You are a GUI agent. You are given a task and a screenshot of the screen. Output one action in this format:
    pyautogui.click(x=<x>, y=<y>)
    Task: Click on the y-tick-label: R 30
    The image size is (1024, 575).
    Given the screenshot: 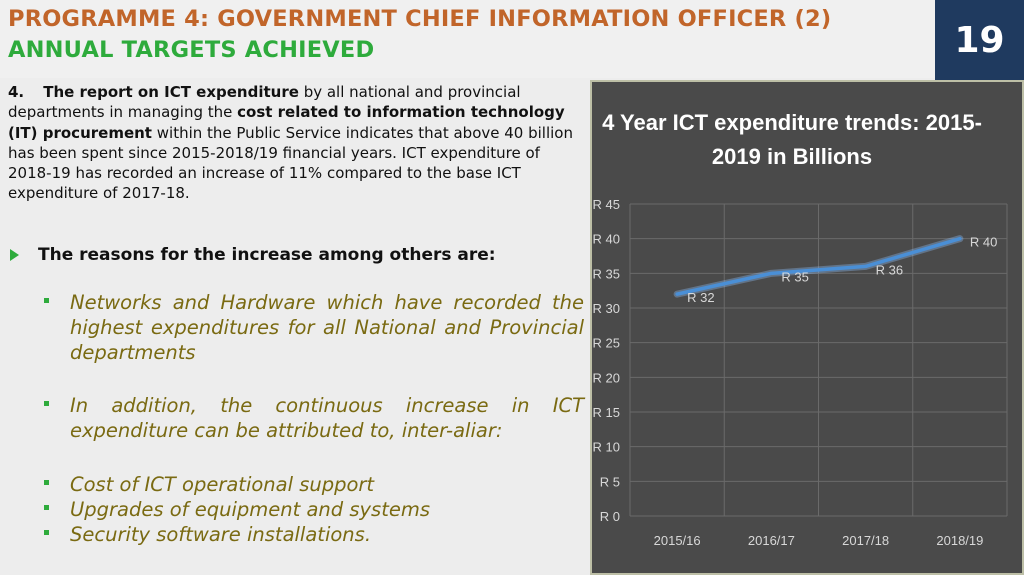 What is the action you would take?
    pyautogui.click(x=606, y=308)
    